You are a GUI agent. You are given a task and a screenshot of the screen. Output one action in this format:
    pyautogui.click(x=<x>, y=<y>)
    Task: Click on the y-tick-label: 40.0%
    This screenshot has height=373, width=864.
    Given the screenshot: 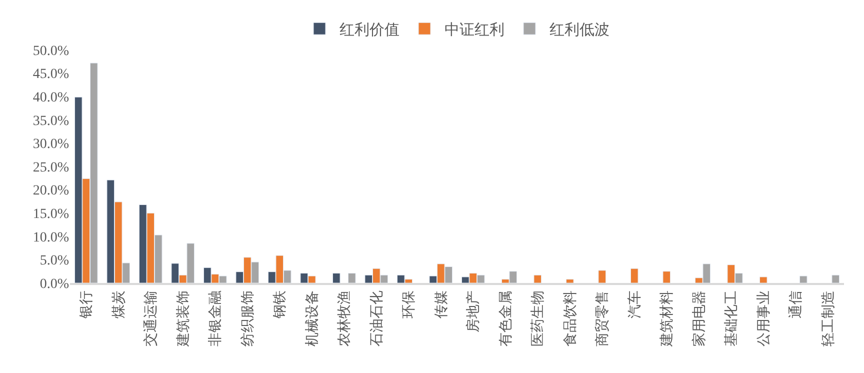 What is the action you would take?
    pyautogui.click(x=51, y=98)
    